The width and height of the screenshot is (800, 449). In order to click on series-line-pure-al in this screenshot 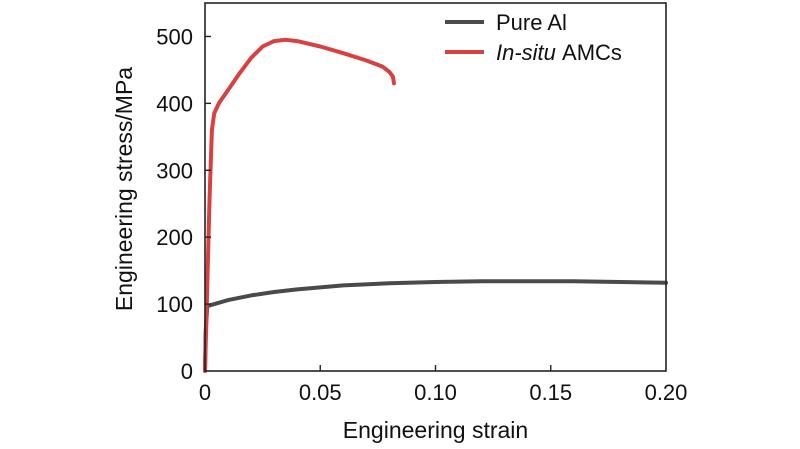, I will do `click(435, 326)`.